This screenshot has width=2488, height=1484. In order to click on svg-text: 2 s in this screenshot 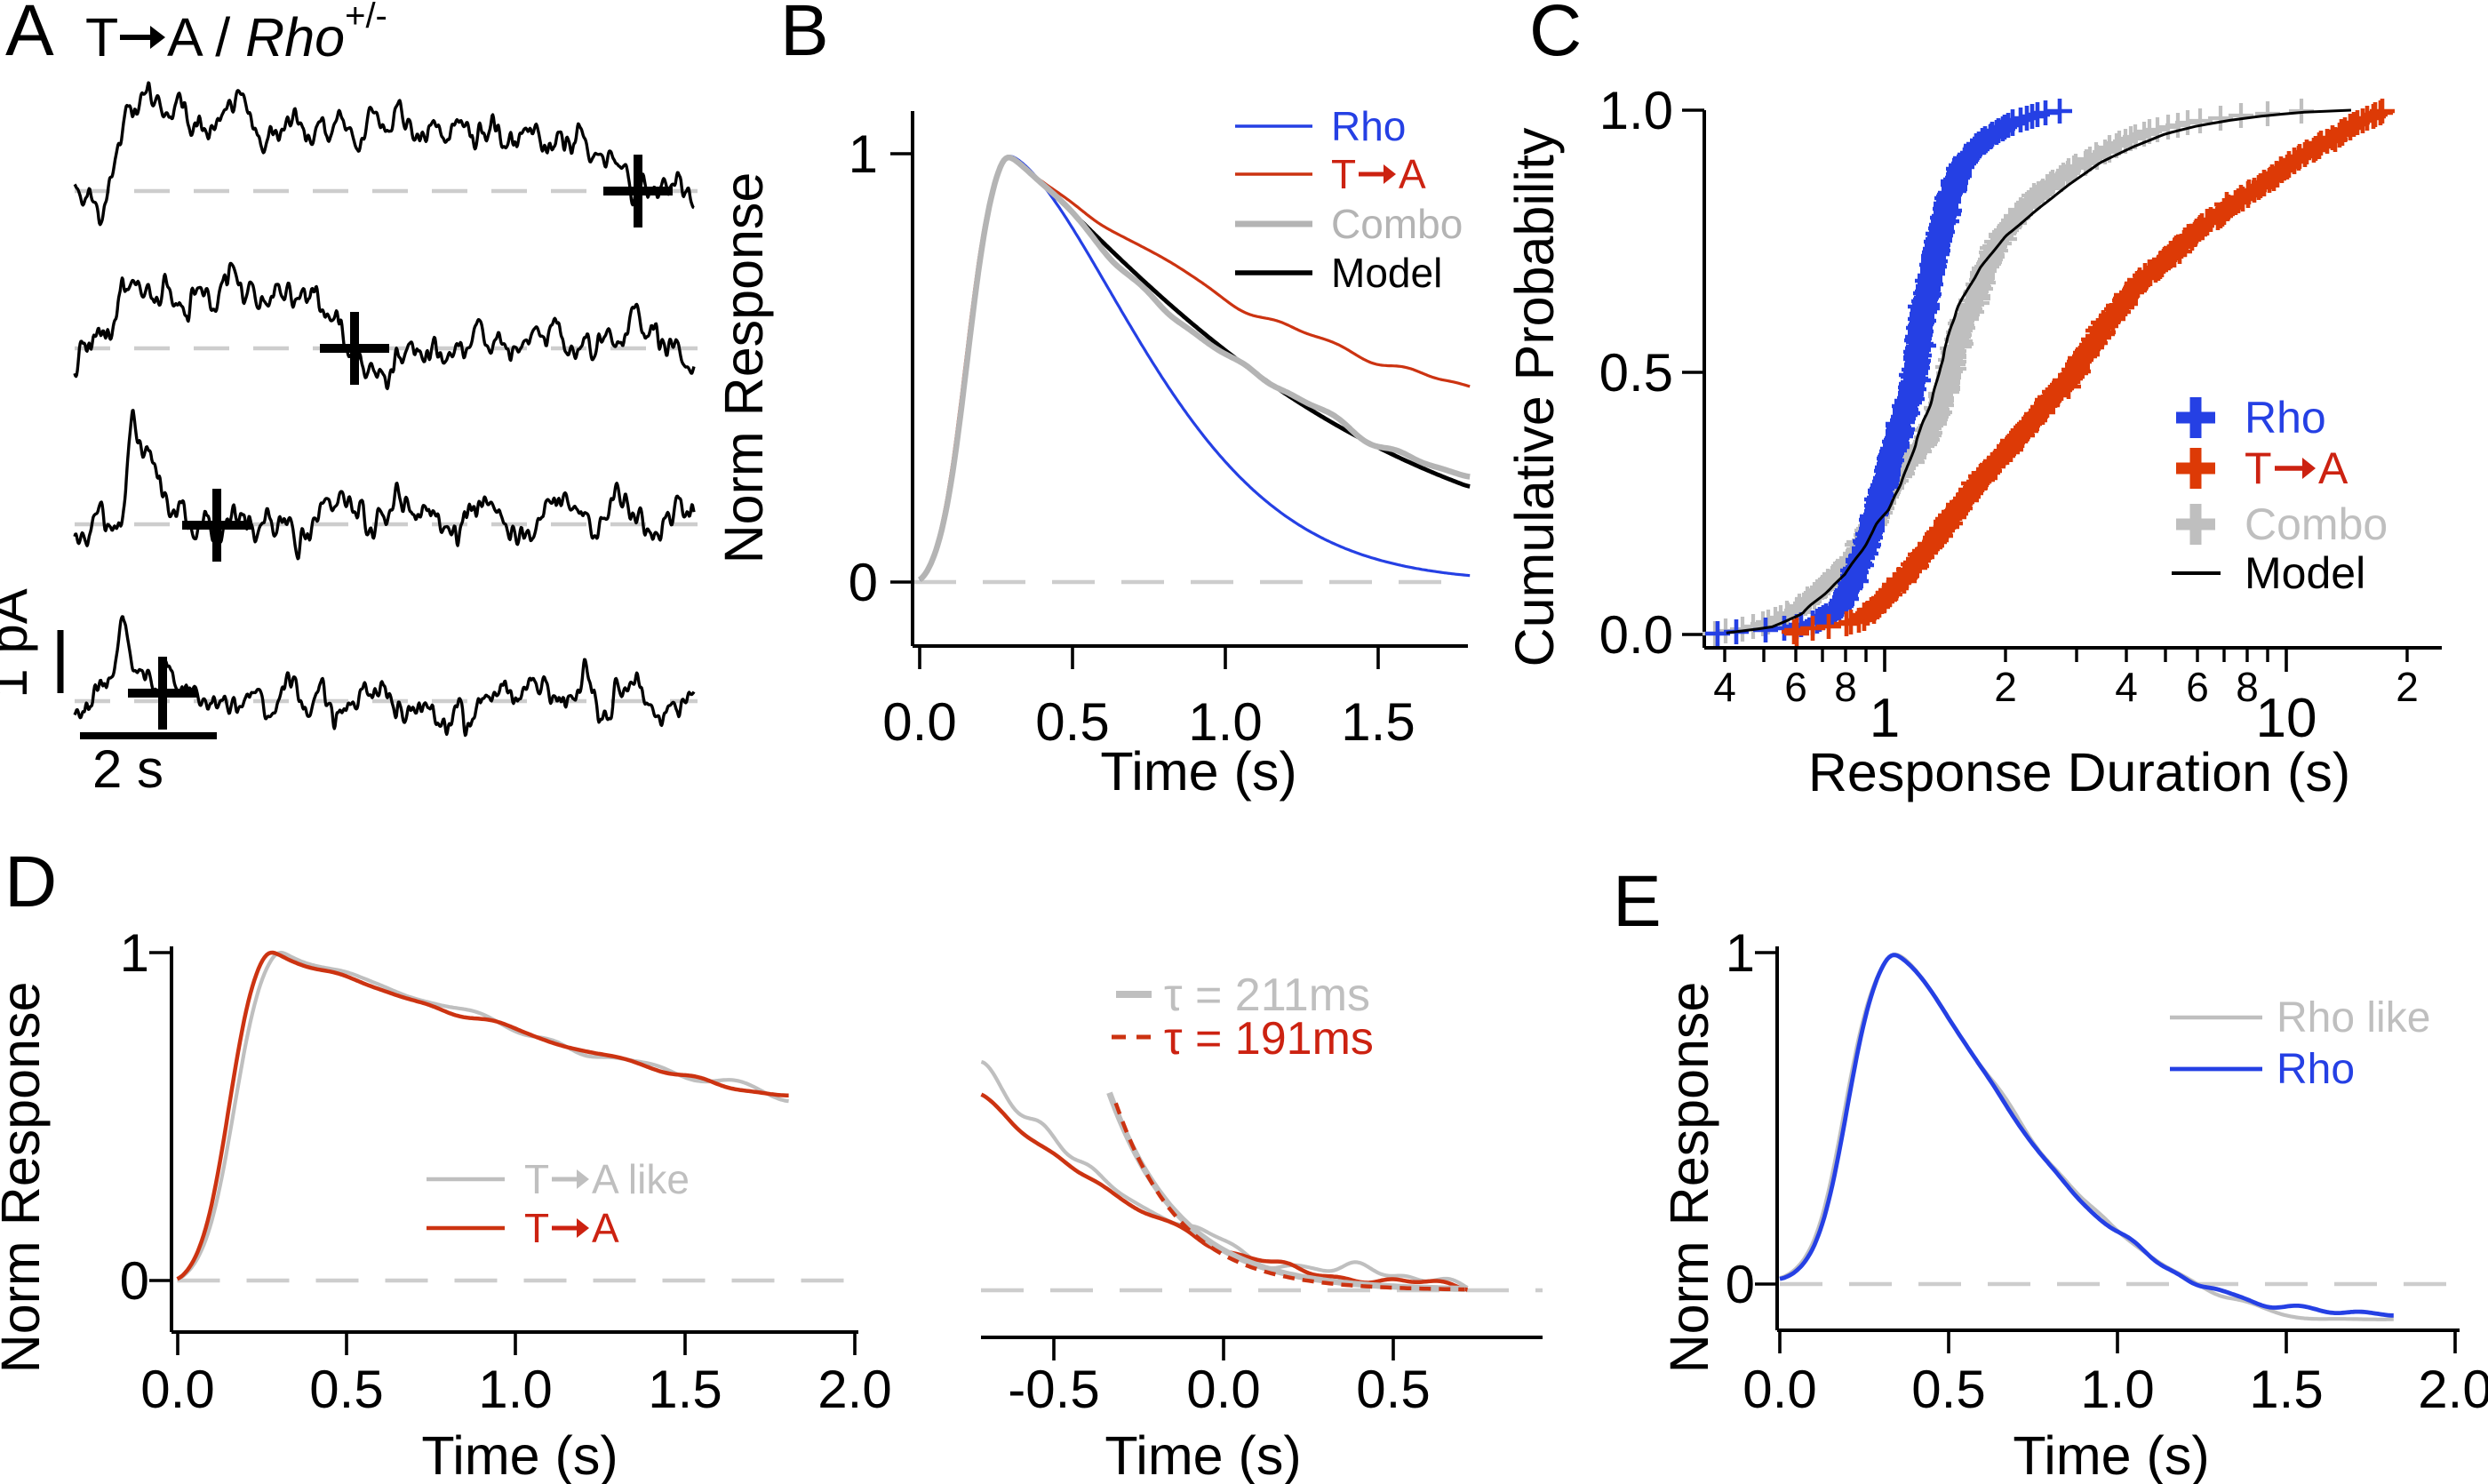, I will do `click(127, 769)`.